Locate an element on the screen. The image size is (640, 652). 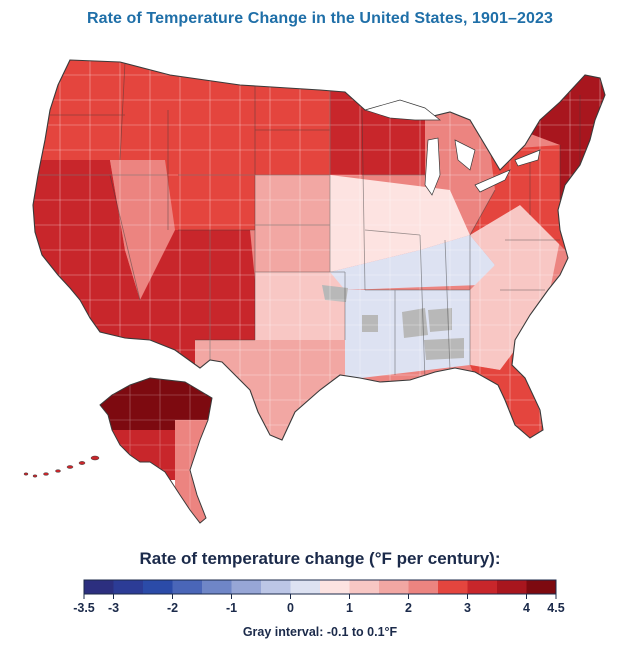
region-northern-plains is located at coordinates (292, 112).